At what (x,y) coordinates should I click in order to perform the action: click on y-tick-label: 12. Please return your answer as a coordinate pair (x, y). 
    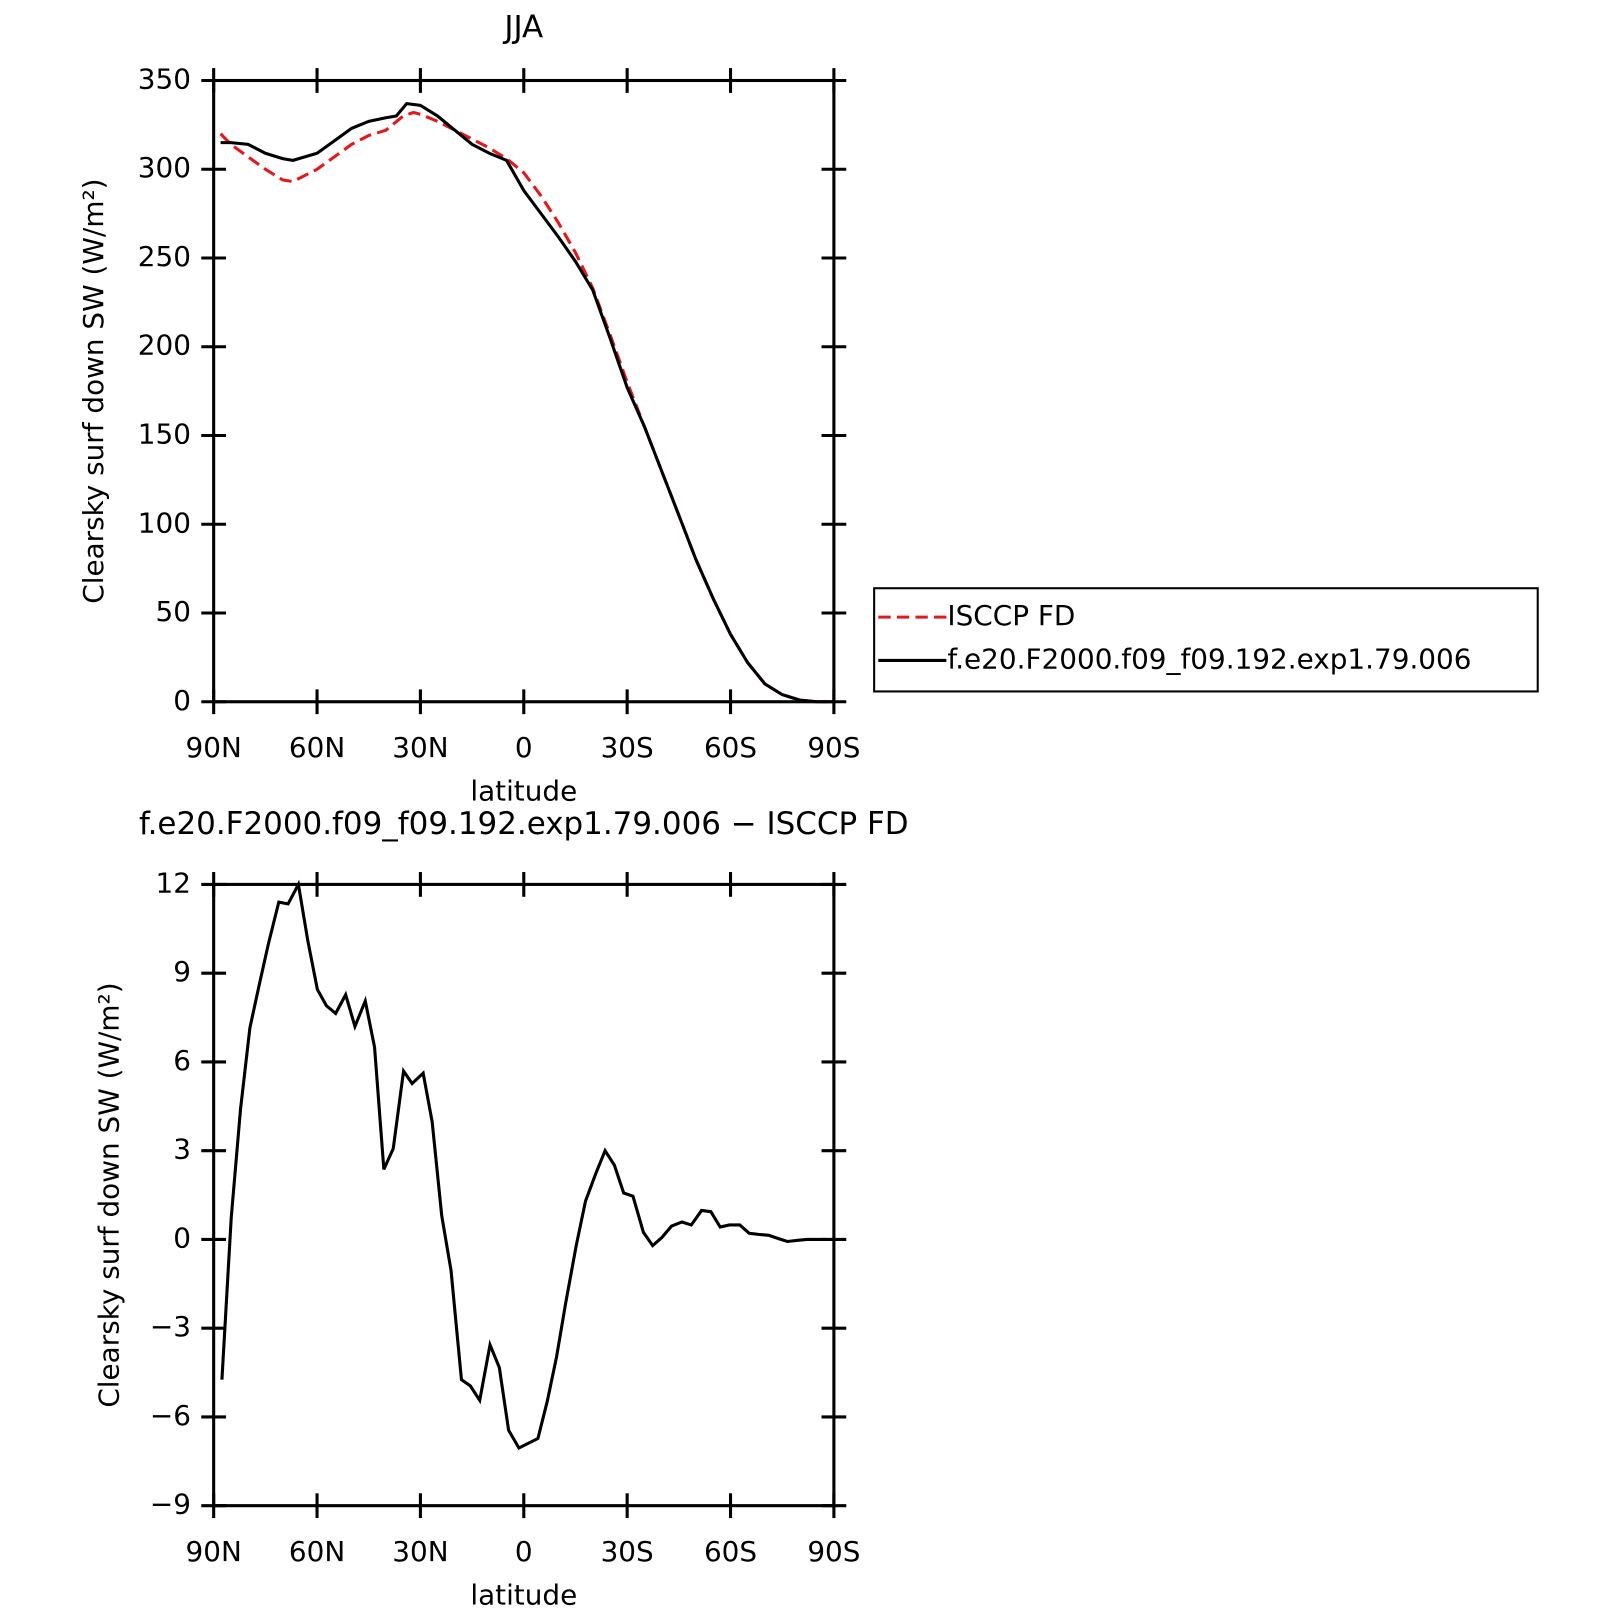
    Looking at the image, I should click on (173, 882).